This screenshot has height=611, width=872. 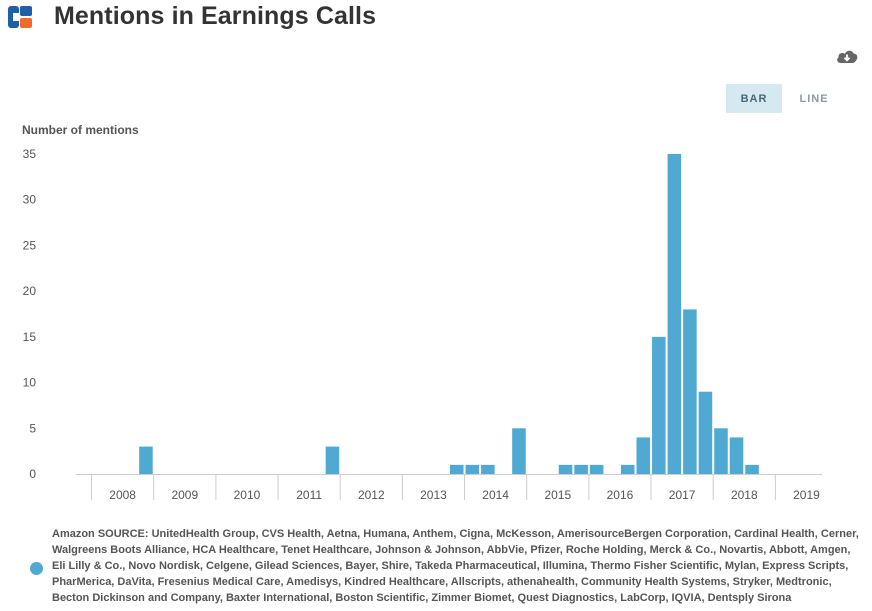 What do you see at coordinates (30, 383) in the screenshot?
I see `y-tick-label: 10` at bounding box center [30, 383].